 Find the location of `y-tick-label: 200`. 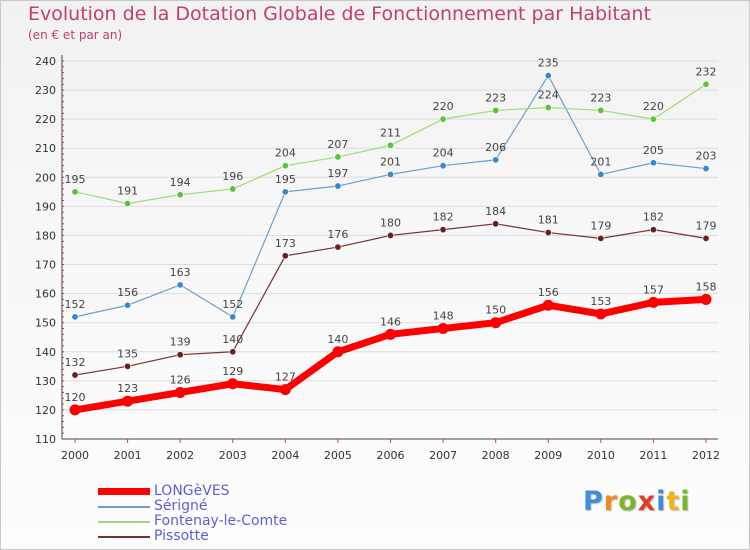

y-tick-label: 200 is located at coordinates (45, 177).